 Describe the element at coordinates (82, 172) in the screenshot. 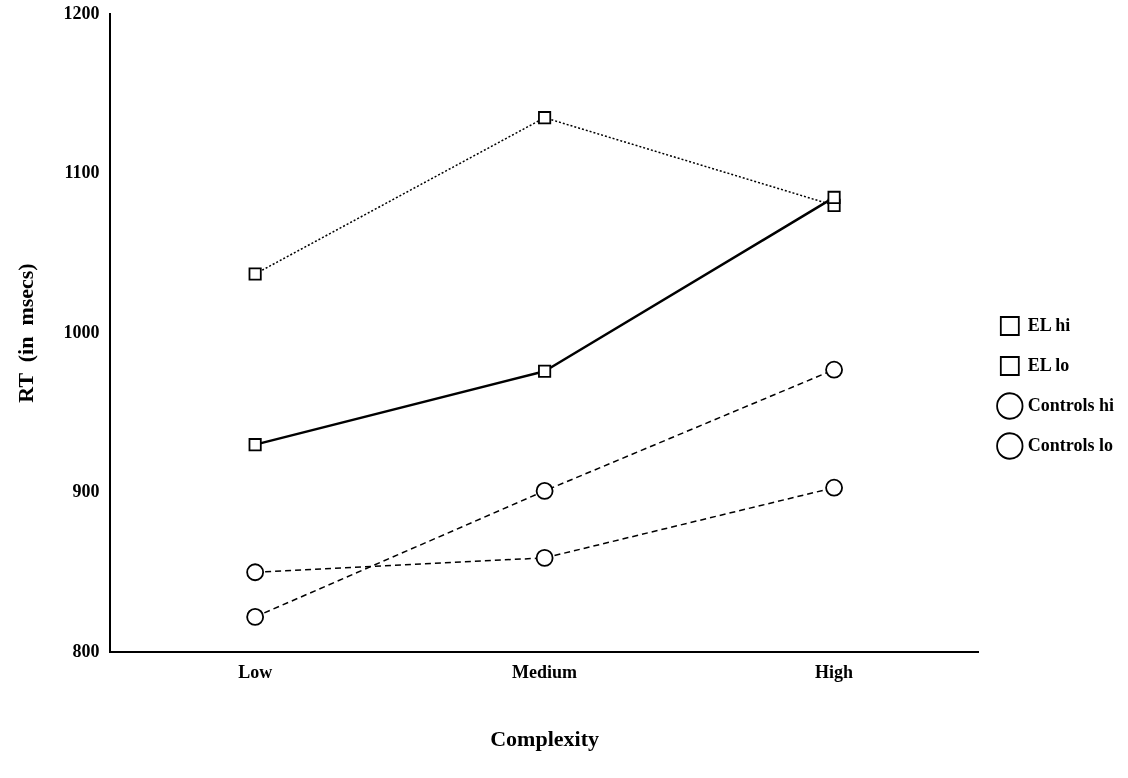

I see `y-tick-label: 1100` at that location.